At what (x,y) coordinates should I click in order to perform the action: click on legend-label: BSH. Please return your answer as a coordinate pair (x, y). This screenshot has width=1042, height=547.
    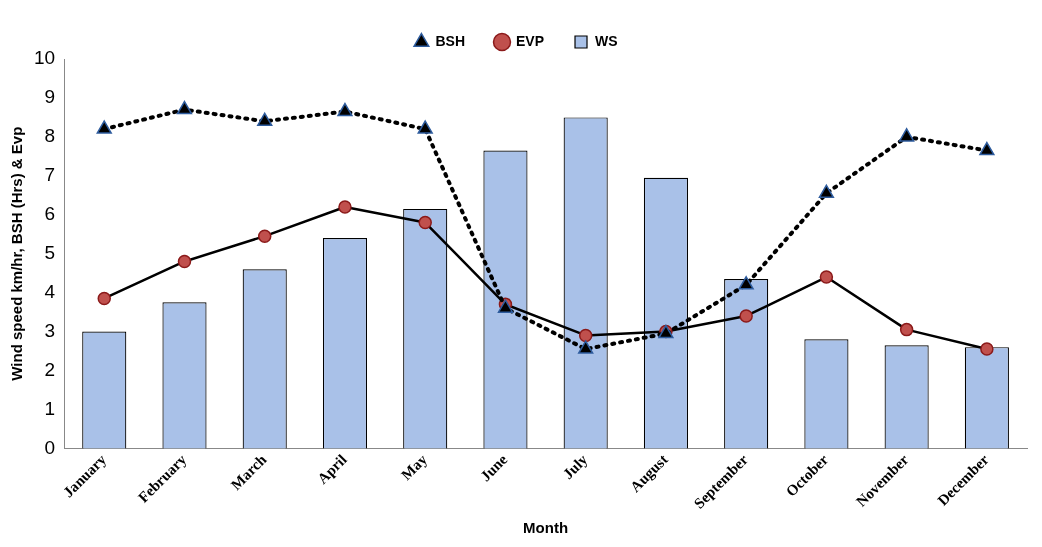
    Looking at the image, I should click on (450, 40).